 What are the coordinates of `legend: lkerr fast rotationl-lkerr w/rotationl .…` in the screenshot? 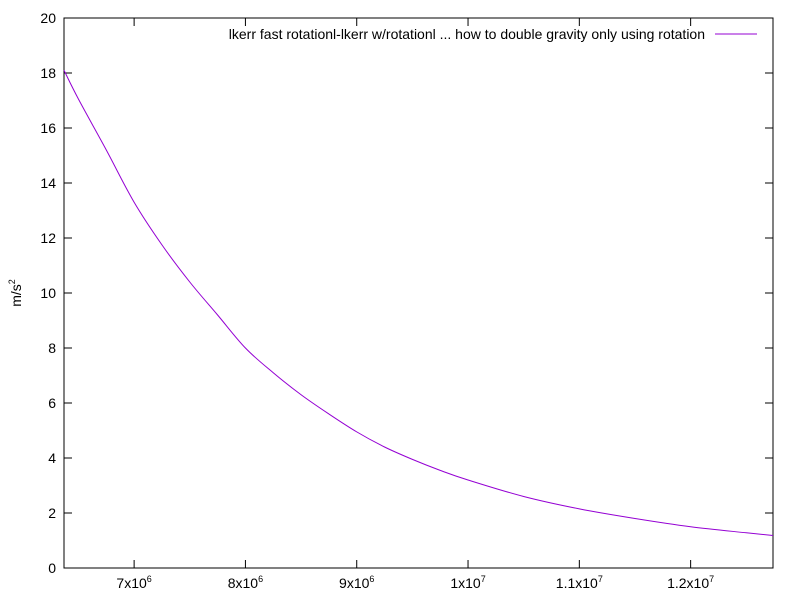 It's located at (493, 34).